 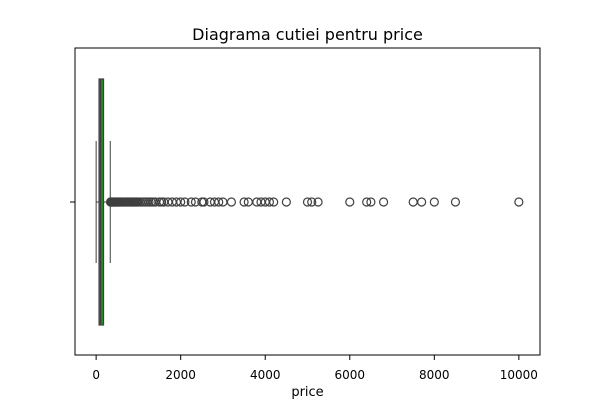 I want to click on x-tick-label: 0, so click(x=96, y=375).